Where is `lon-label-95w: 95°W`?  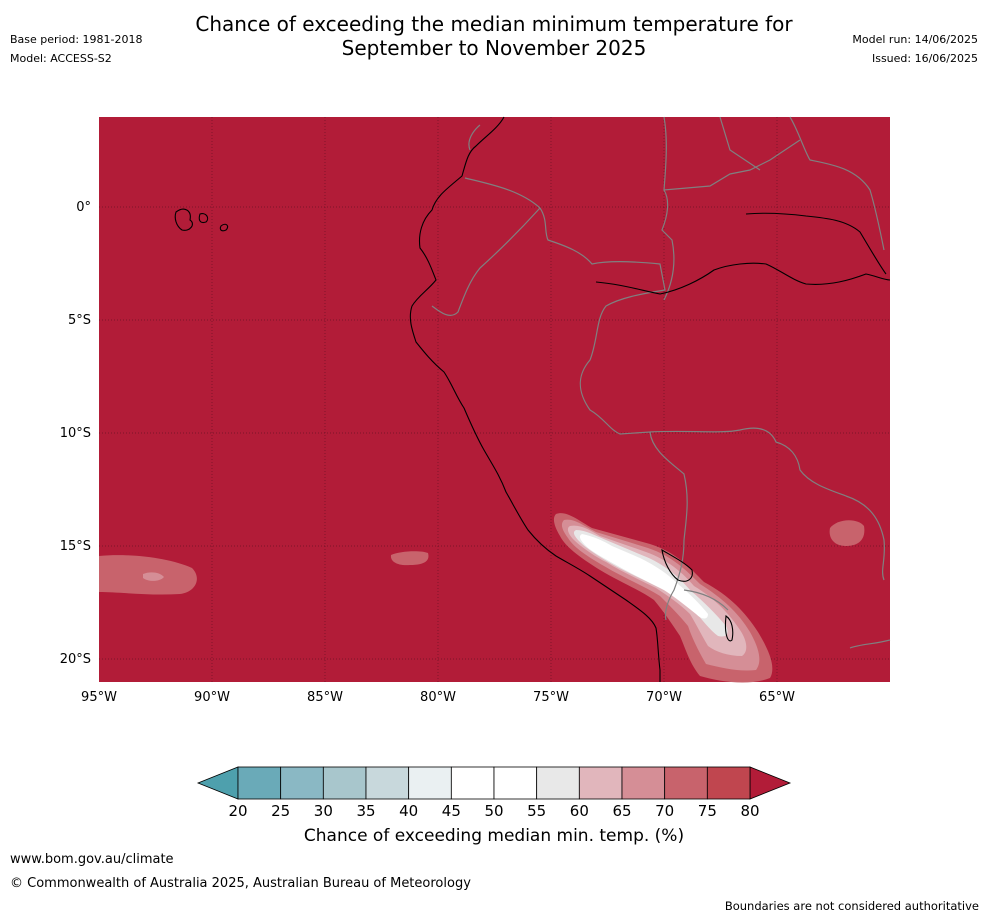
lon-label-95w: 95°W is located at coordinates (99, 697).